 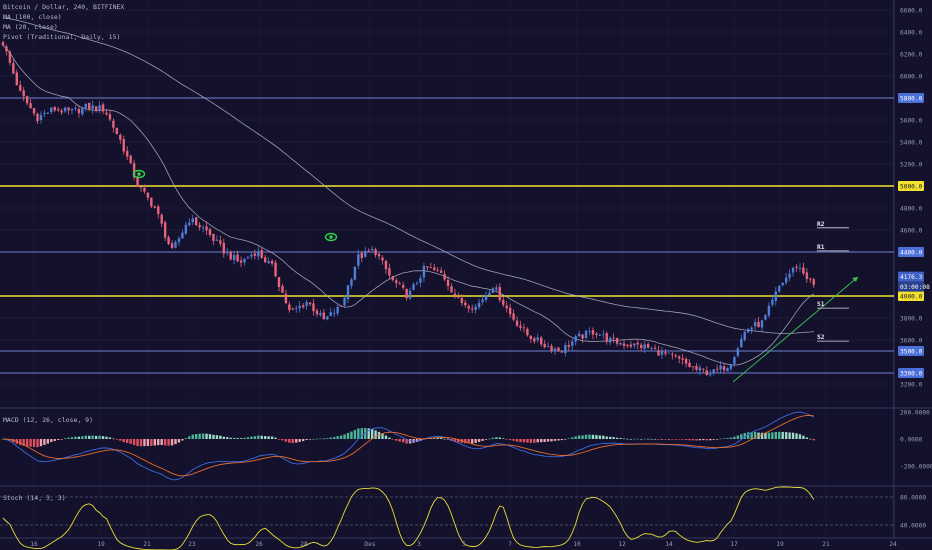 I want to click on time-tick-label: 10, so click(x=577, y=544).